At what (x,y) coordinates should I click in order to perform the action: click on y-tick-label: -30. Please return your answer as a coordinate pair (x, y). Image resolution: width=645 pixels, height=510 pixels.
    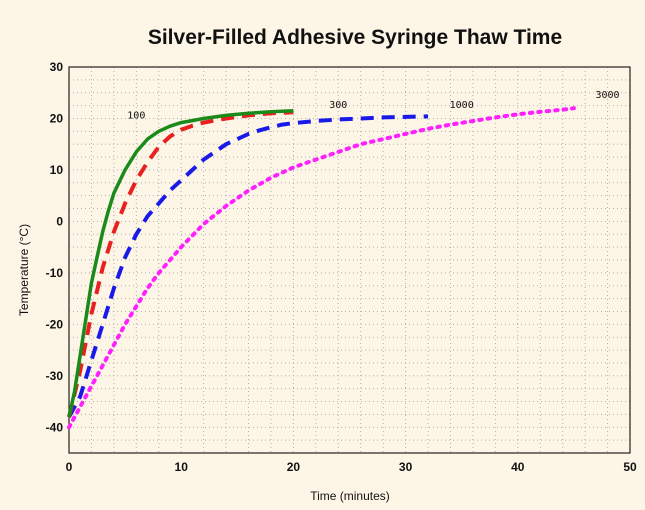
    Looking at the image, I should click on (55, 376).